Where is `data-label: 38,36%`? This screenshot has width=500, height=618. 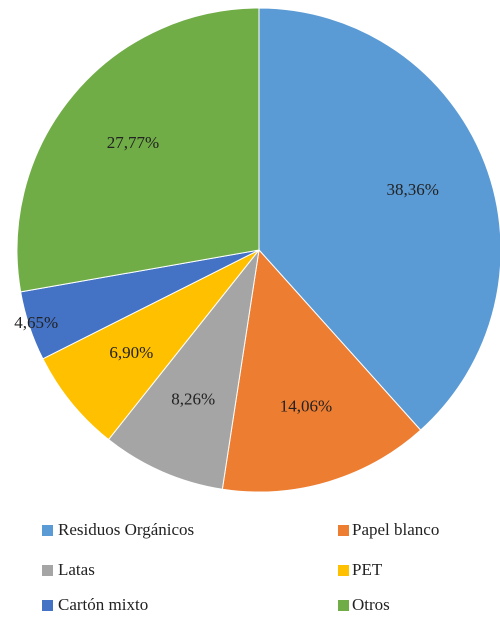 data-label: 38,36% is located at coordinates (412, 189).